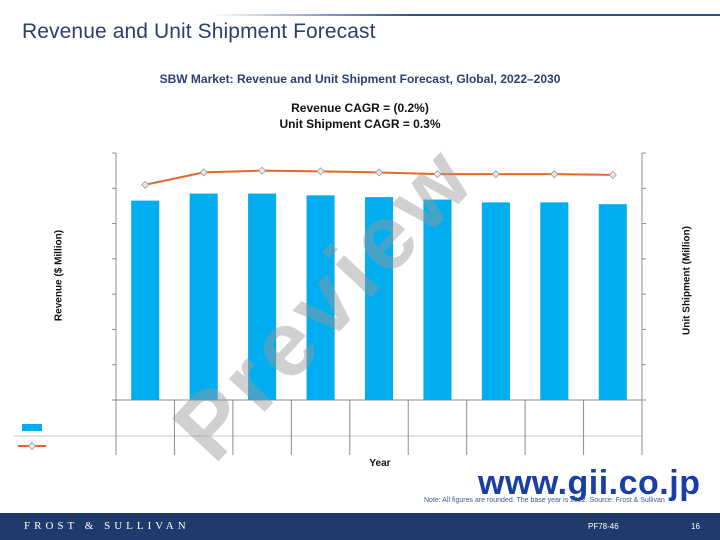 This screenshot has height=540, width=720. Describe the element at coordinates (465, 15) in the screenshot. I see `header-accent-line` at that location.